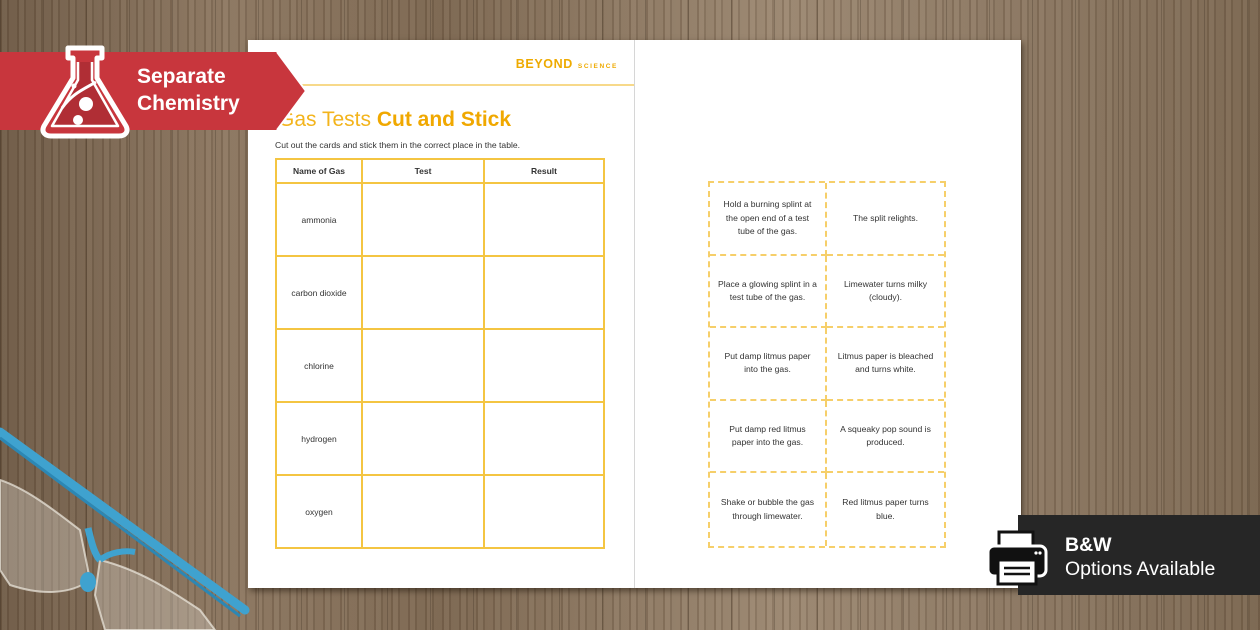 The width and height of the screenshot is (1260, 630). What do you see at coordinates (885, 219) in the screenshot?
I see `result-card: The split relights.` at bounding box center [885, 219].